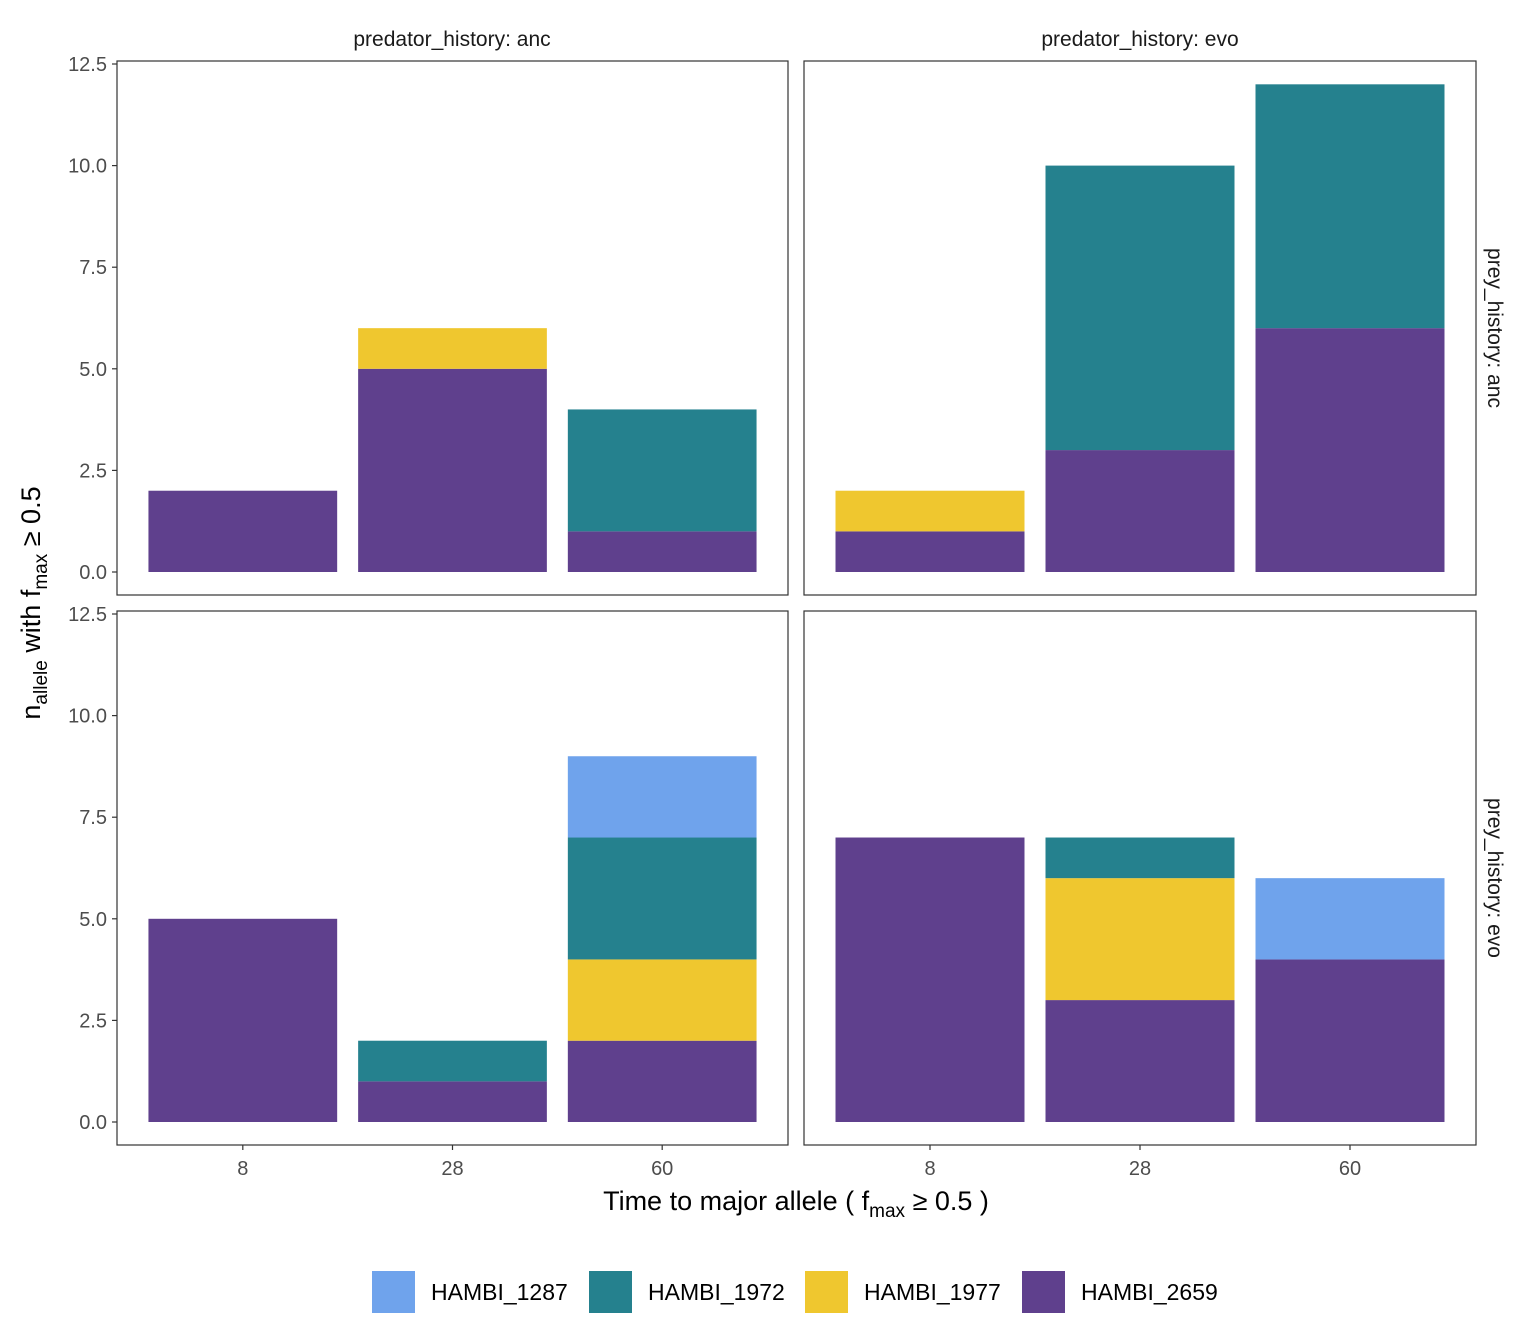 This screenshot has width=1536, height=1344. Describe the element at coordinates (1494, 878) in the screenshot. I see `row-strip-evo: prey_history: evo` at that location.